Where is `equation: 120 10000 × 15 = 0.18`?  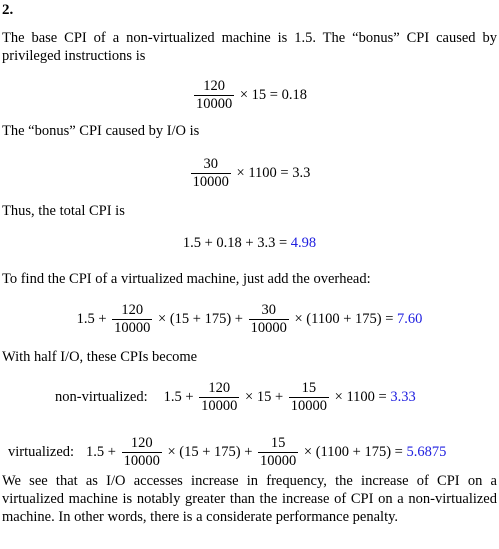 equation: 120 10000 × 15 = 0.18 is located at coordinates (249, 95).